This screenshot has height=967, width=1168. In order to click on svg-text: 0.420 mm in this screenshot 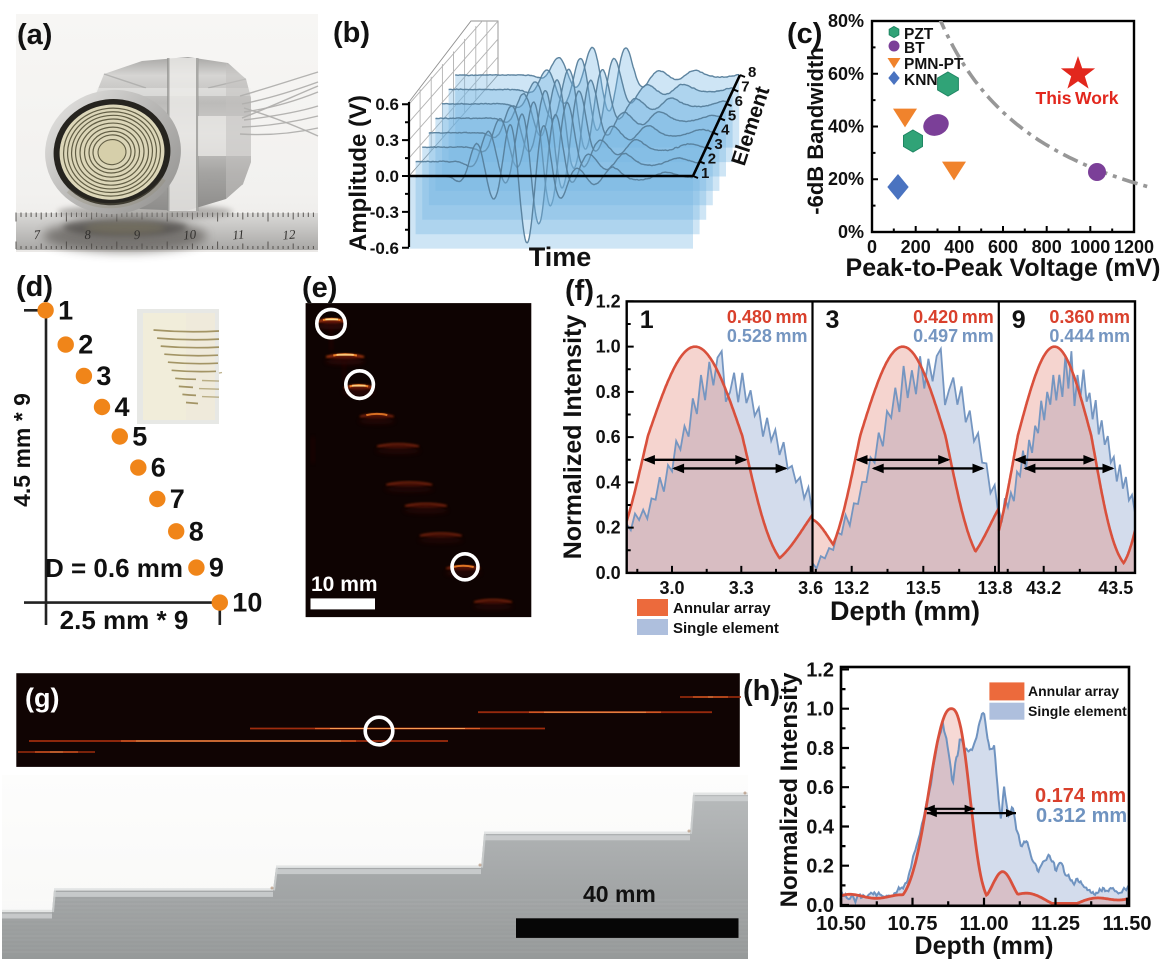, I will do `click(953, 317)`.